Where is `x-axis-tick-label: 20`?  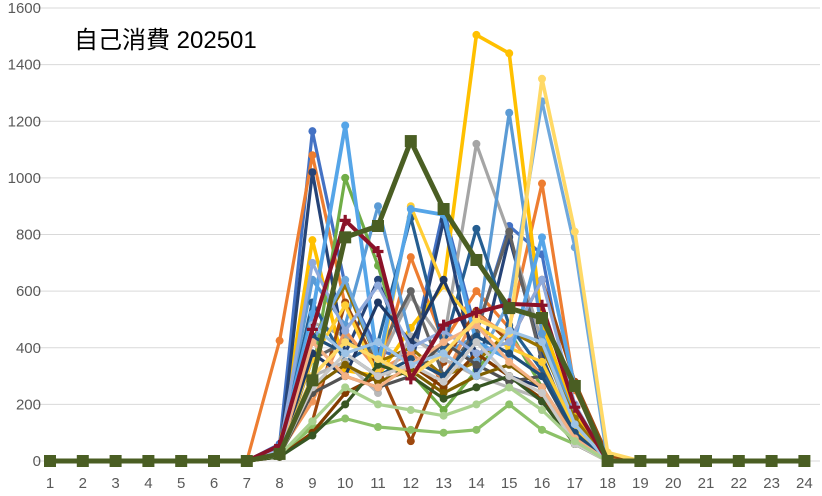
x-axis-tick-label: 20 is located at coordinates (673, 483).